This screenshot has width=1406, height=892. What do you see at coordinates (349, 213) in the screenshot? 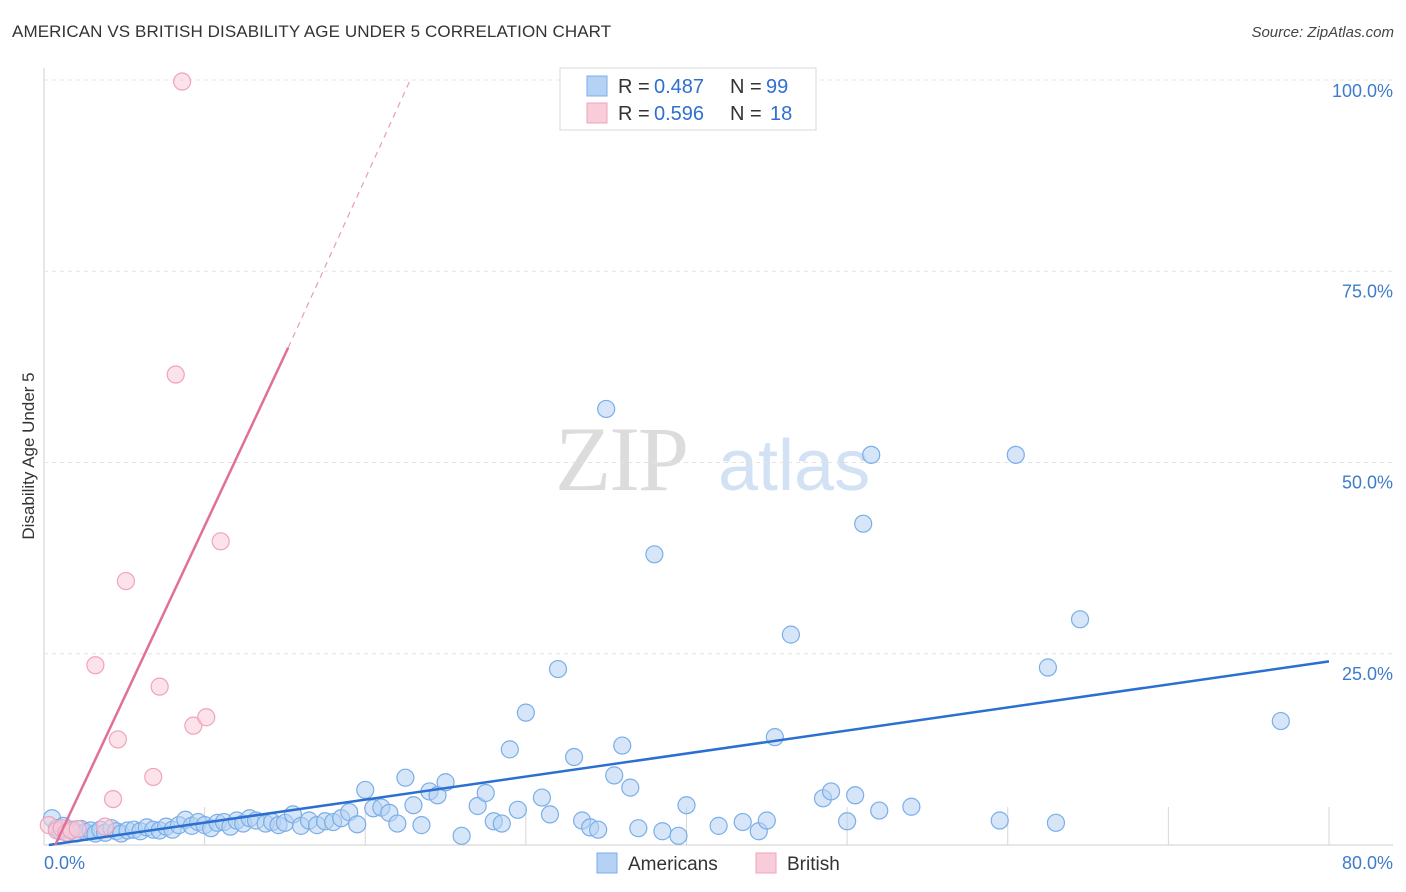
I see `british-trend-extension` at bounding box center [349, 213].